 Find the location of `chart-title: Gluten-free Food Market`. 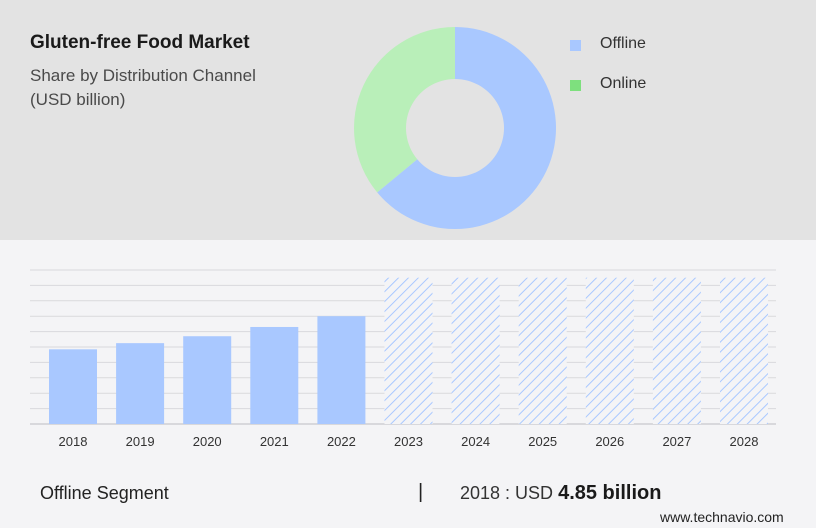

chart-title: Gluten-free Food Market is located at coordinates (140, 42).